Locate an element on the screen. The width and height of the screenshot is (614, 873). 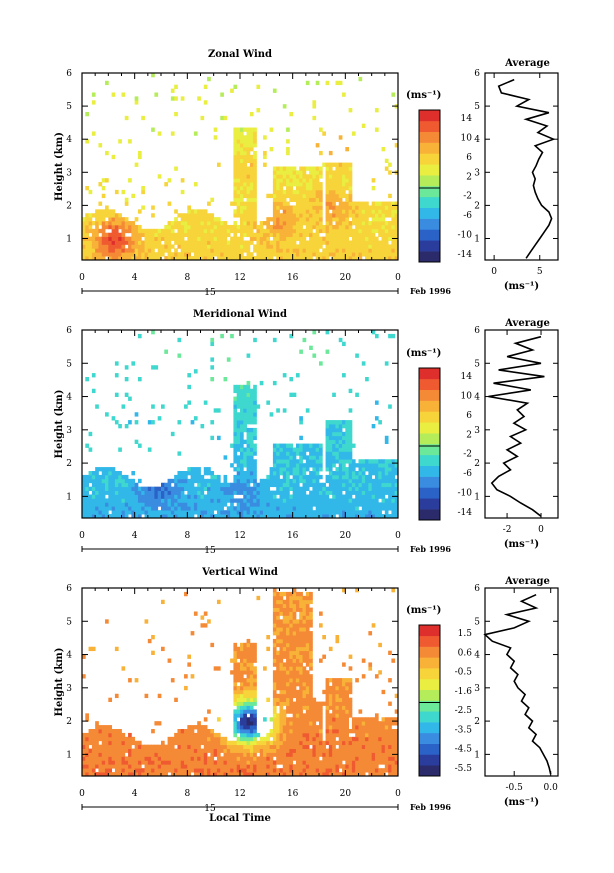
colorbar-swatch is located at coordinates (429, 202).